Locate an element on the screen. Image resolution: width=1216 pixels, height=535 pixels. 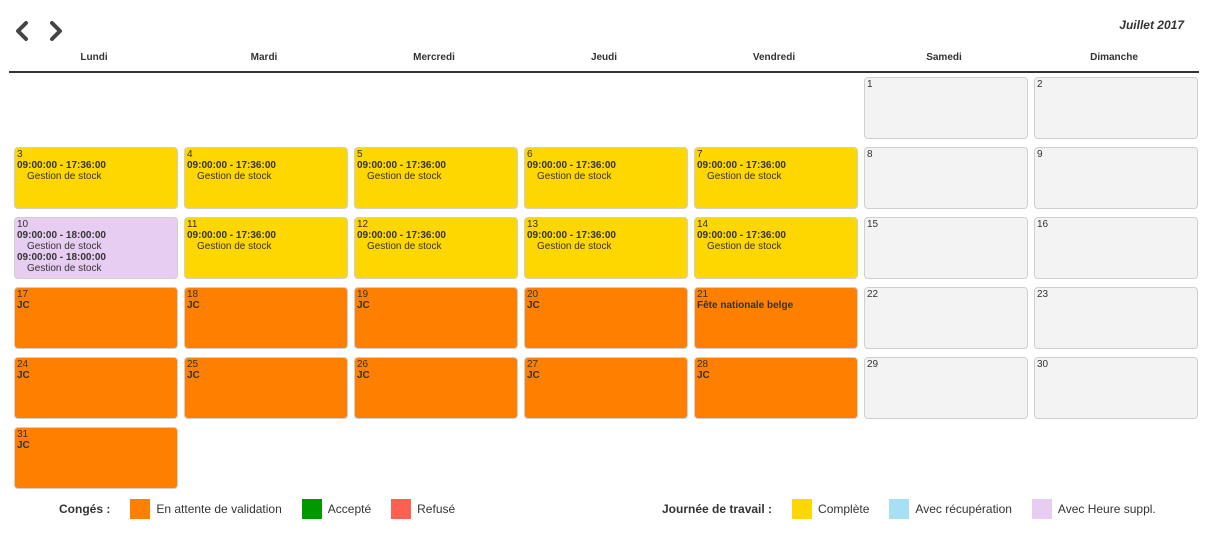
legend-item-overtime: Avec Heure suppl. is located at coordinates (1093, 509).